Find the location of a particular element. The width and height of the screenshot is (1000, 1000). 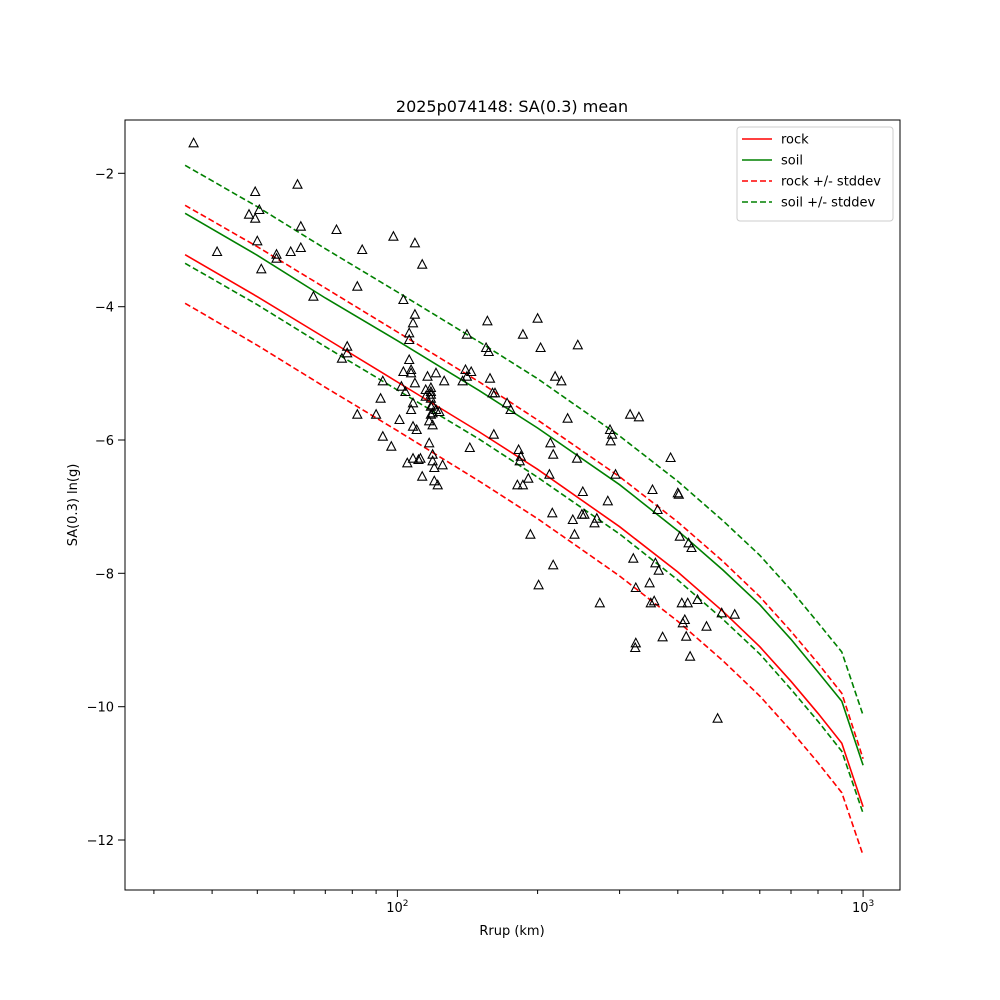

legend: rock soil rock +/- stddev soil +/- stddev is located at coordinates (815, 174).